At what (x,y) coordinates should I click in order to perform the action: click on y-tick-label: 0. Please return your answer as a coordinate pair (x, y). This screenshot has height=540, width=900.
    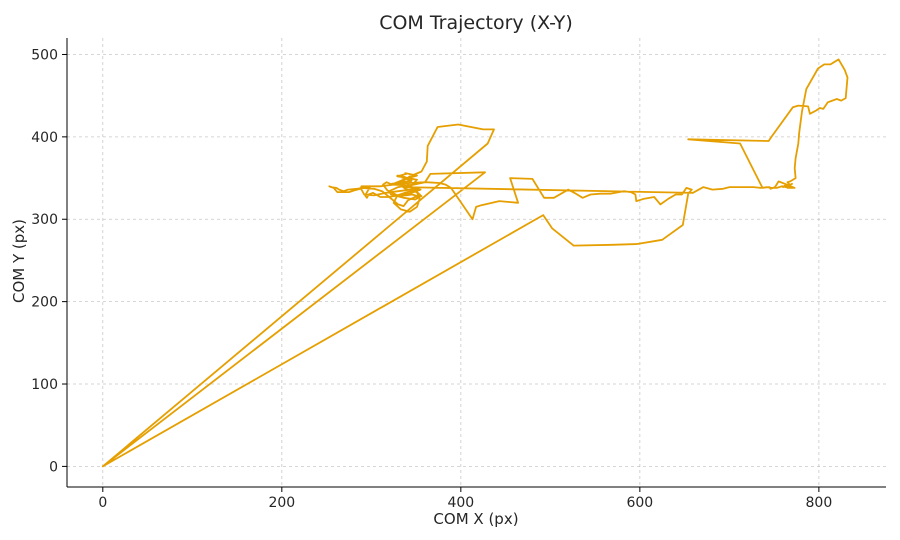
    Looking at the image, I should click on (53, 467).